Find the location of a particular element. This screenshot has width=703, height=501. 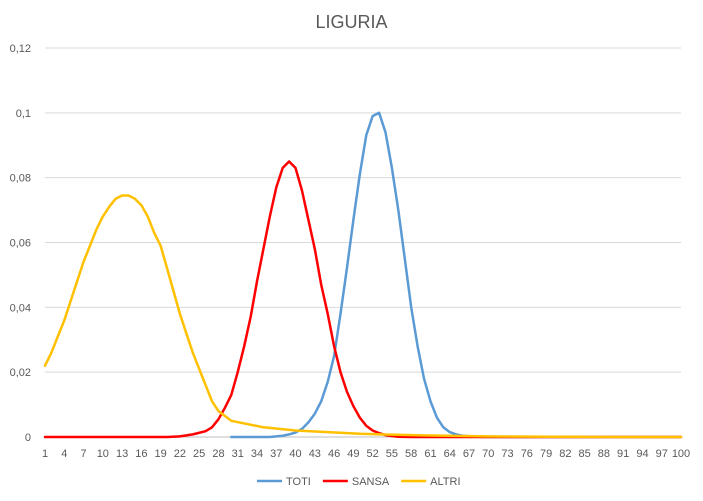

x-tick-label: 31 is located at coordinates (238, 454).